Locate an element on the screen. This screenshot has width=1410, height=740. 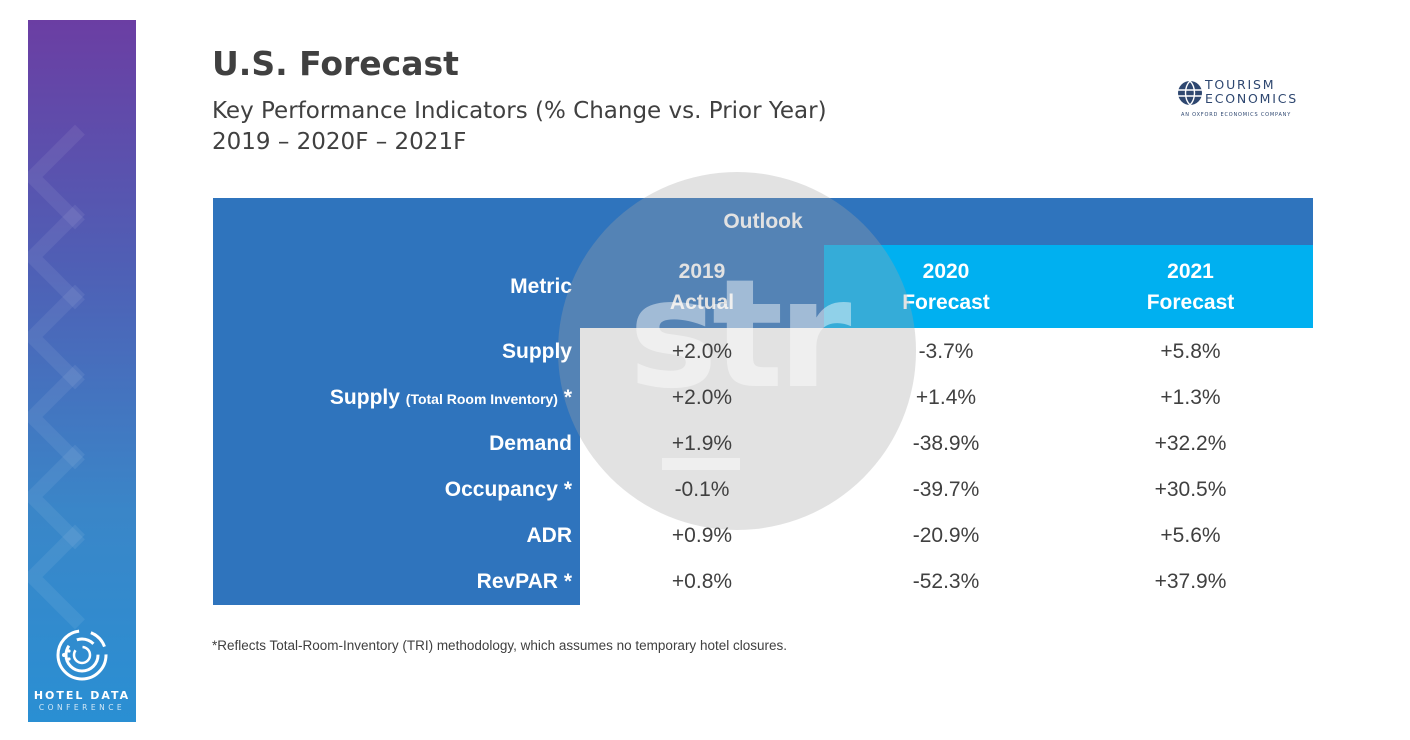
te-line-1: TOURISM is located at coordinates (1240, 84).